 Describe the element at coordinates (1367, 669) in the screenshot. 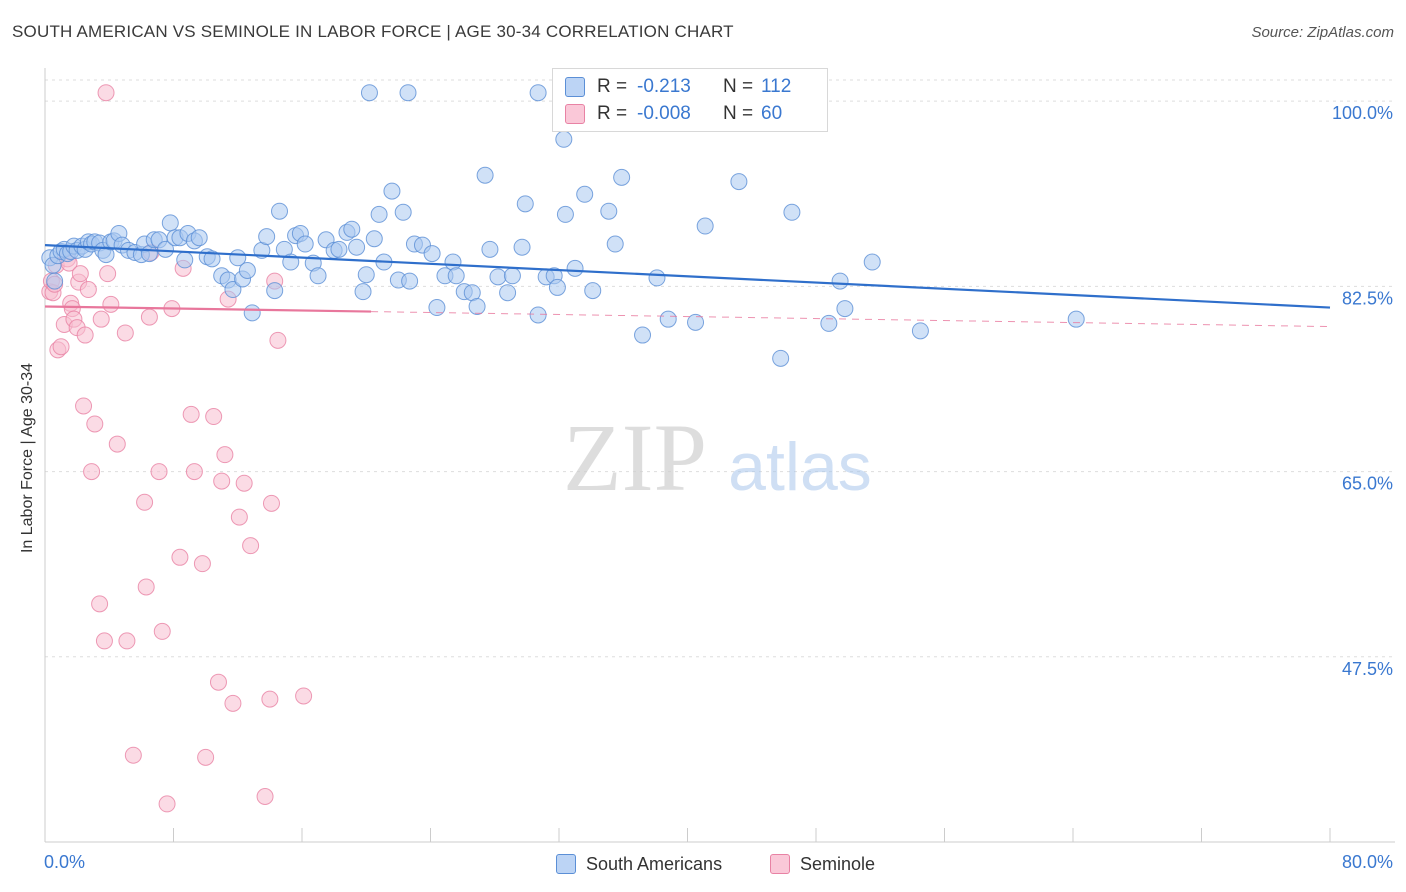

I see `y-tick-label: 47.5%` at that location.